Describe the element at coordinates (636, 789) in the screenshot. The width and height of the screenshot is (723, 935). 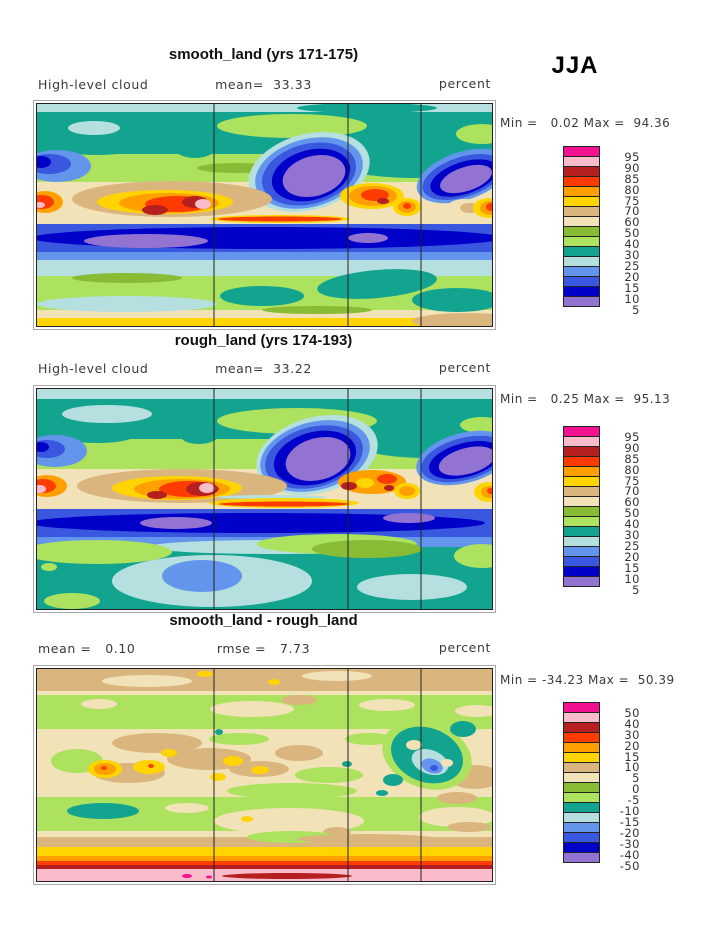
I see `legend-level-label: 0` at that location.